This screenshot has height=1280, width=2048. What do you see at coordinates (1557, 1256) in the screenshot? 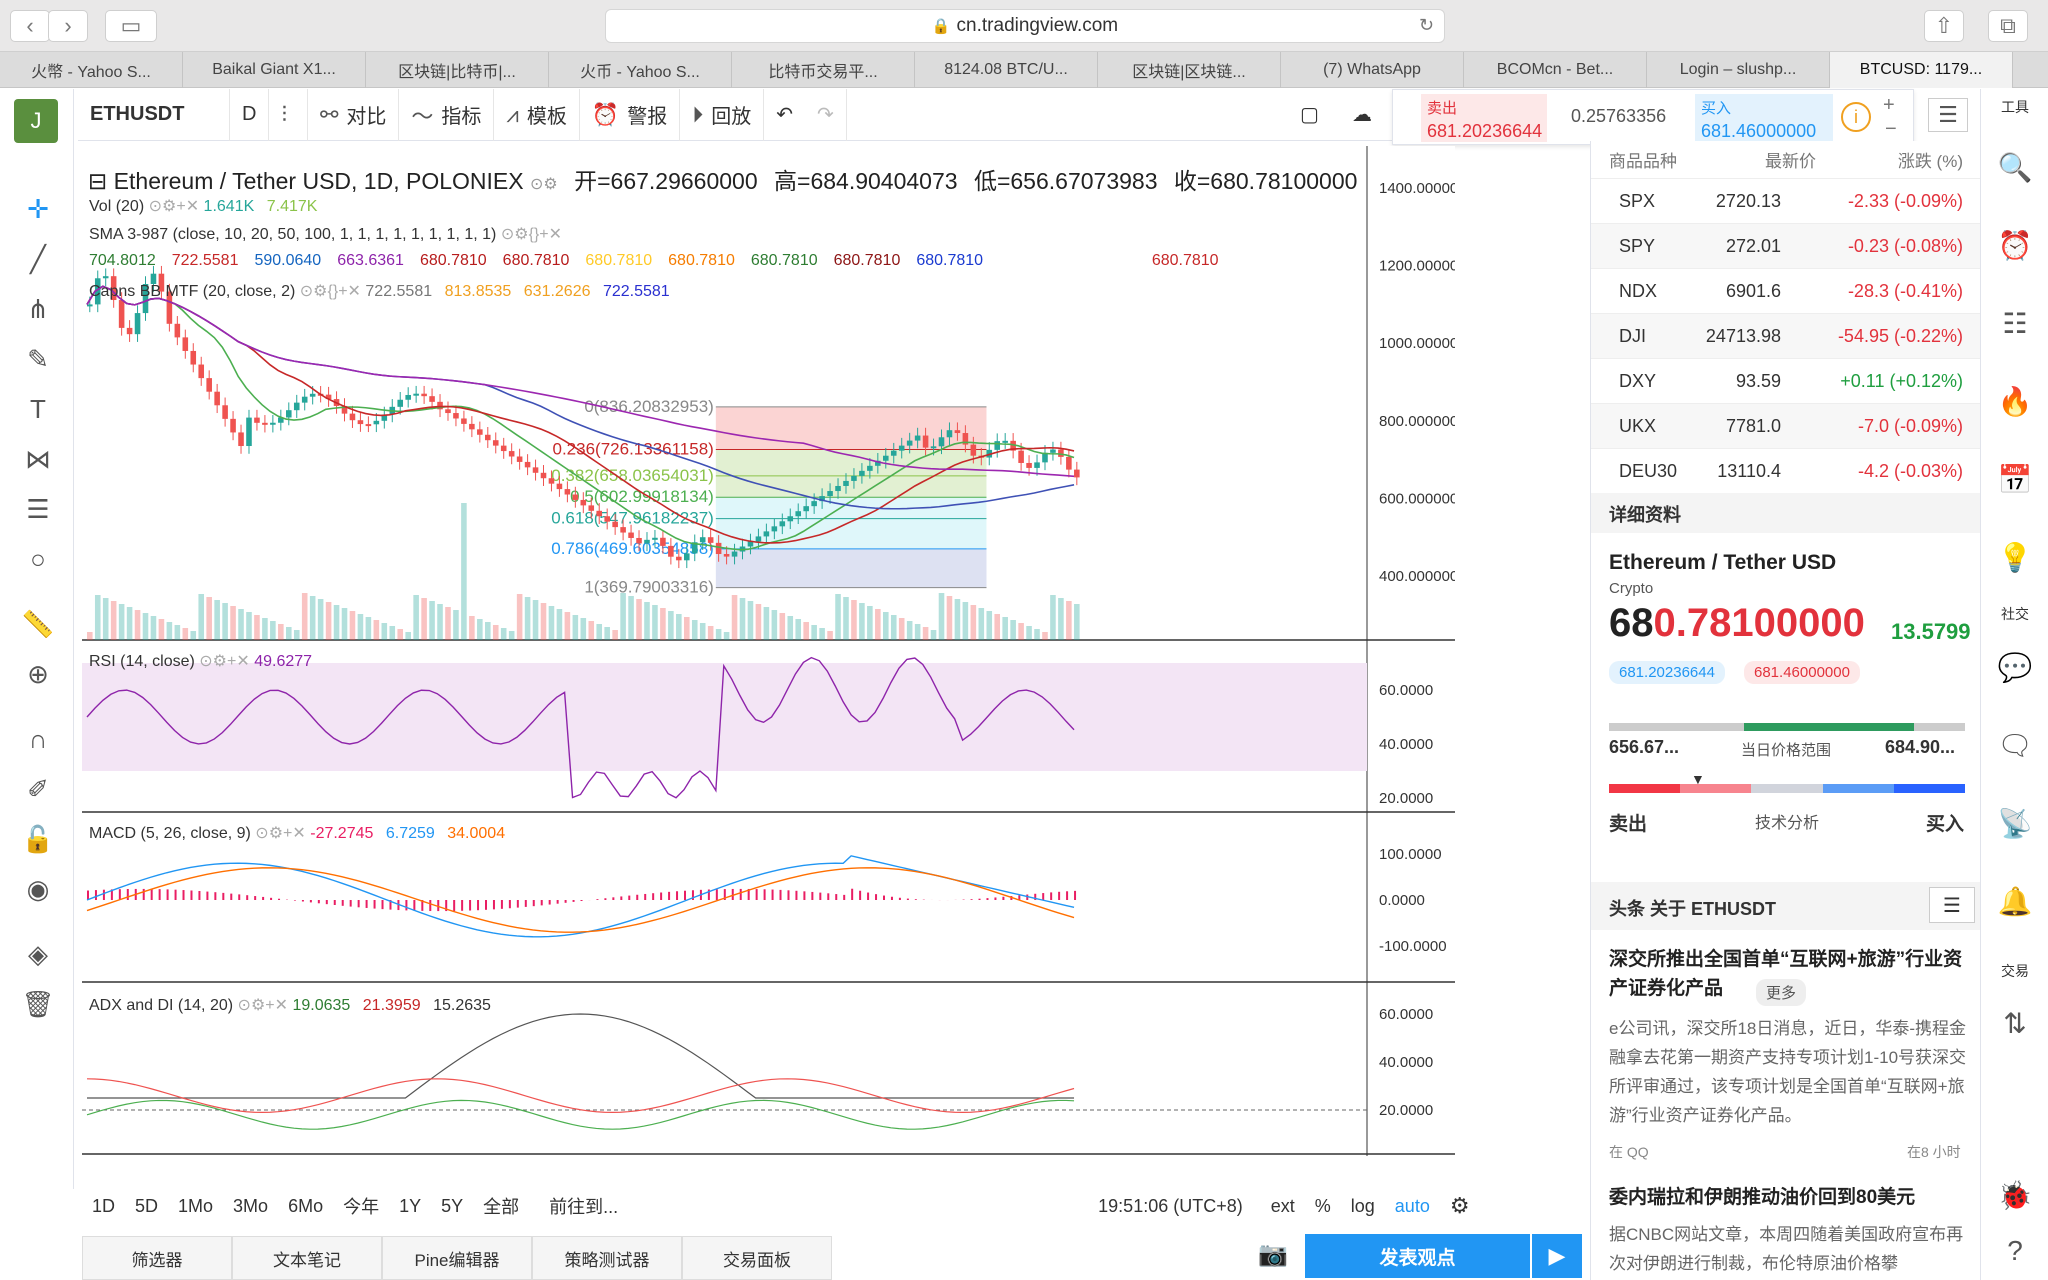
I see `publish-play-icon: ▶` at bounding box center [1557, 1256].